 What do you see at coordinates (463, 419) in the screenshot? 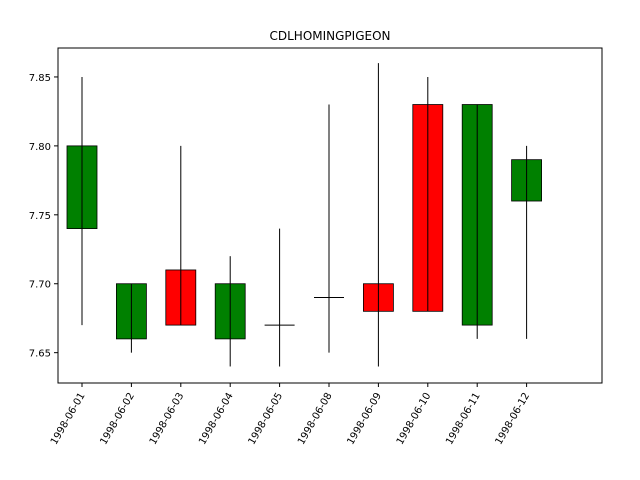
I see `x-tick-label: 1998-06-11` at bounding box center [463, 419].